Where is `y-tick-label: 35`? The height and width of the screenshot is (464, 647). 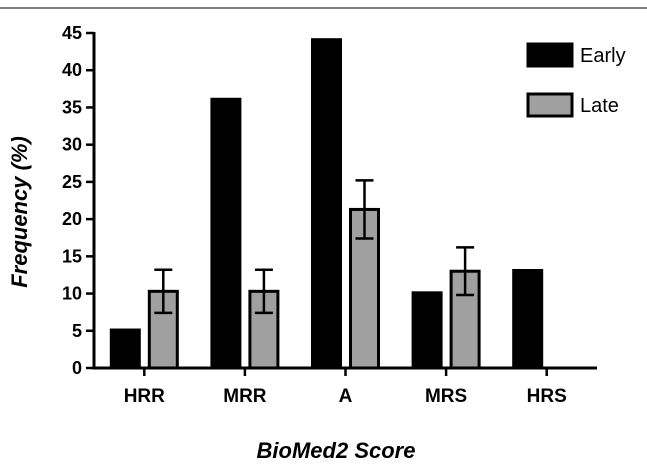
y-tick-label: 35 is located at coordinates (72, 107).